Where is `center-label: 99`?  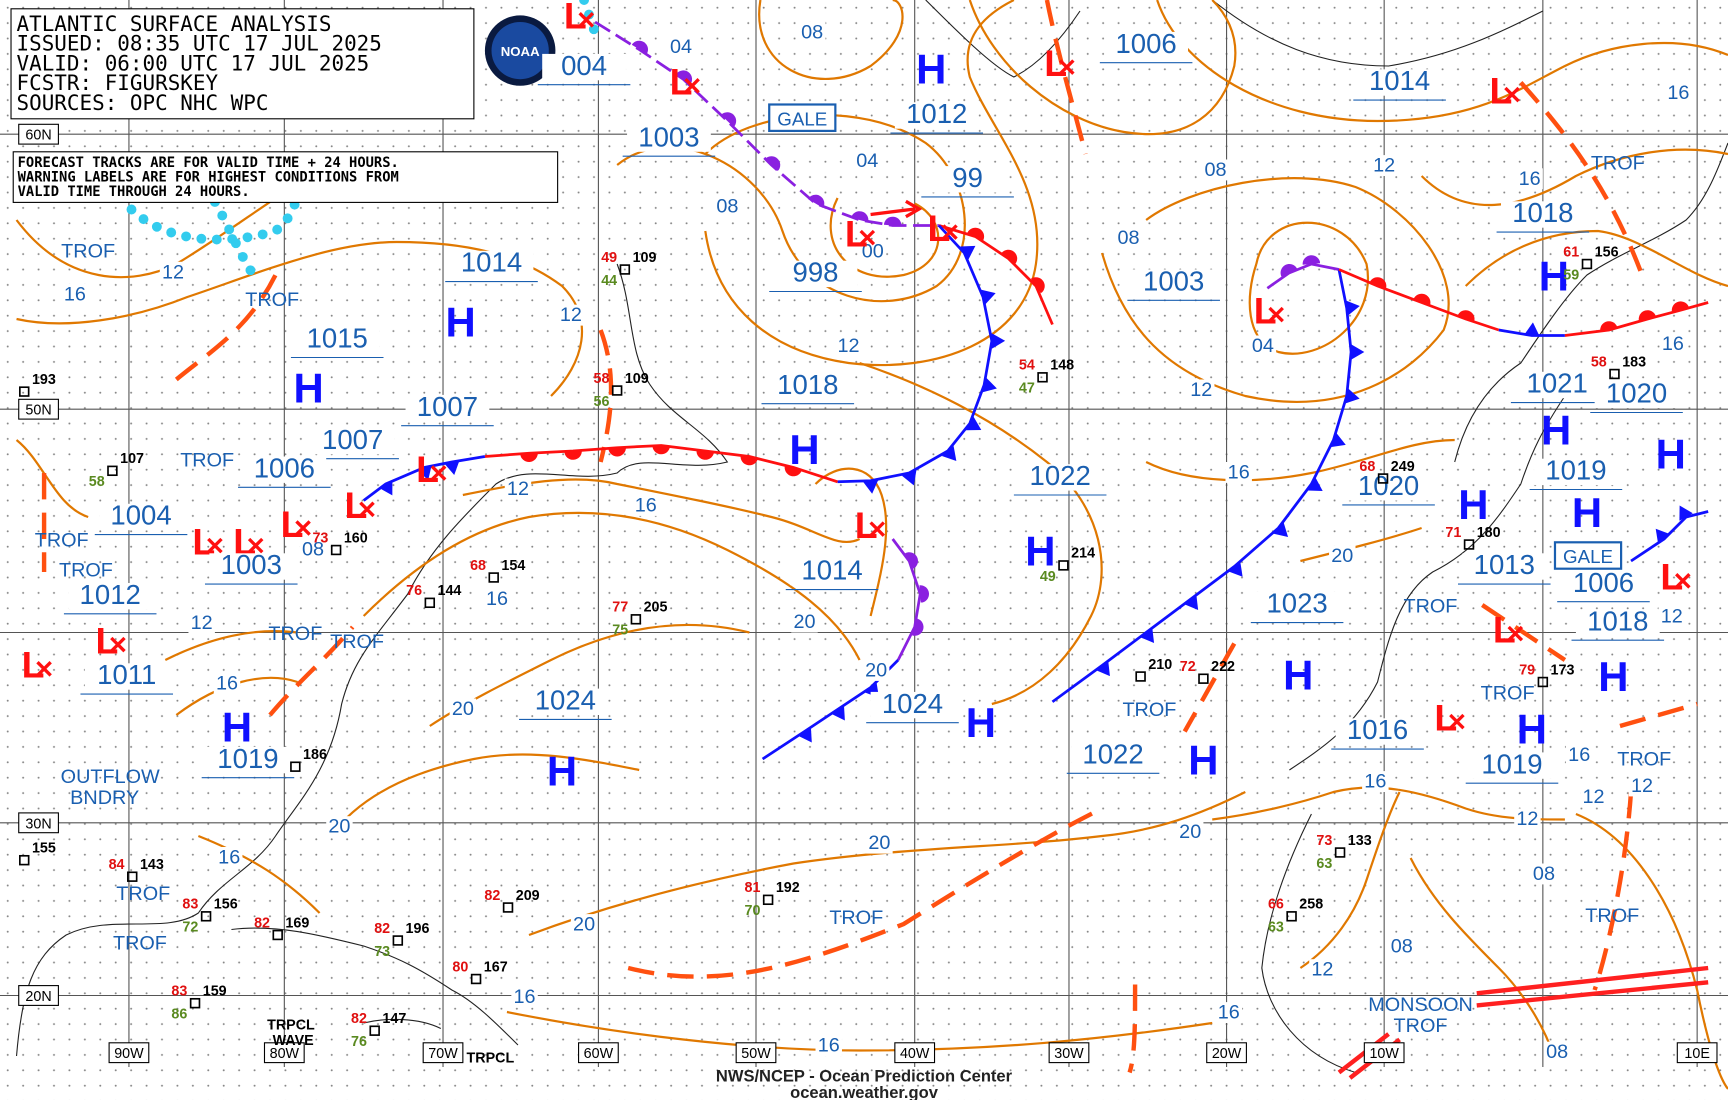
center-label: 99 is located at coordinates (967, 177).